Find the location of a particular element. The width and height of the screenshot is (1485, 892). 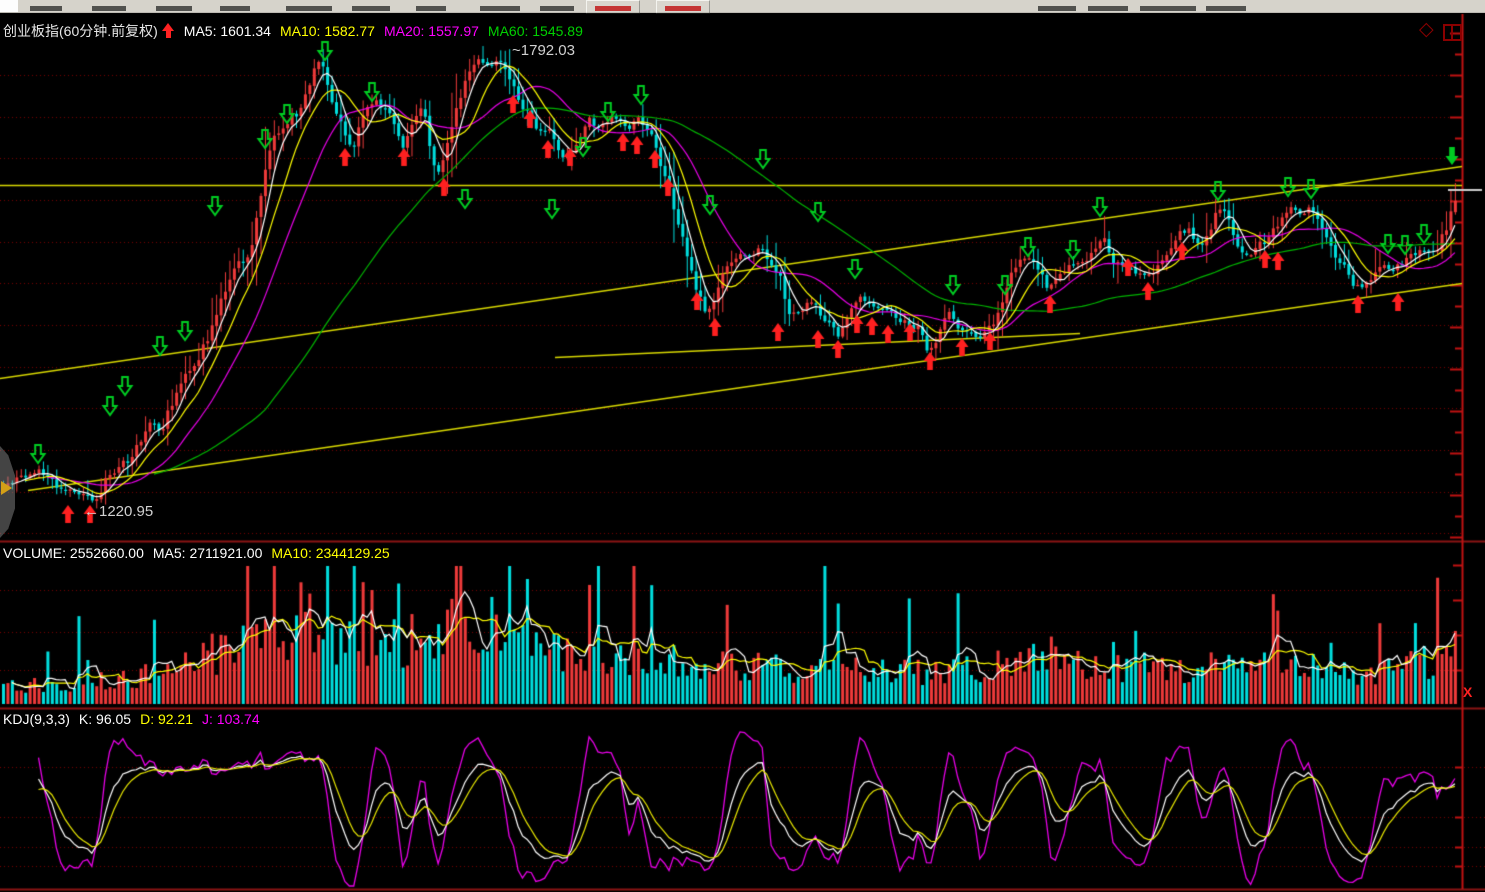

legend-item: KDJ(9,3,3) is located at coordinates (36, 719).